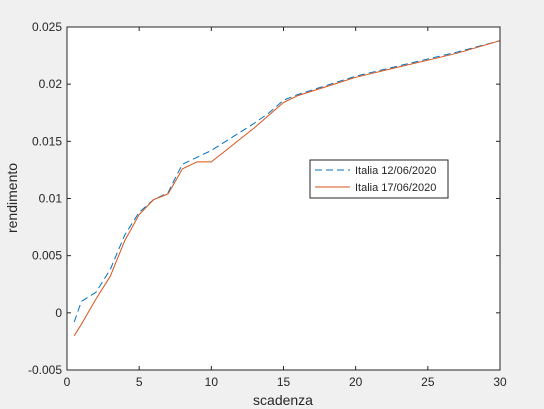 This screenshot has width=544, height=409. I want to click on y-tick-label: 0.005, so click(47, 256).